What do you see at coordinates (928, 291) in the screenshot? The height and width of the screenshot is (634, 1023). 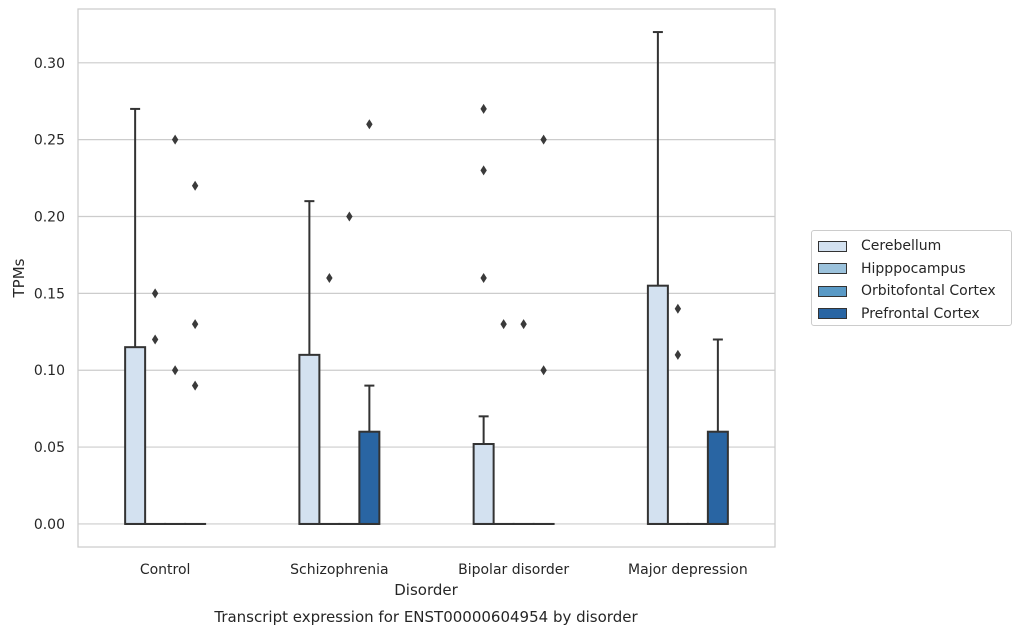 I see `legend-label: Orbitofontal Cortex` at bounding box center [928, 291].